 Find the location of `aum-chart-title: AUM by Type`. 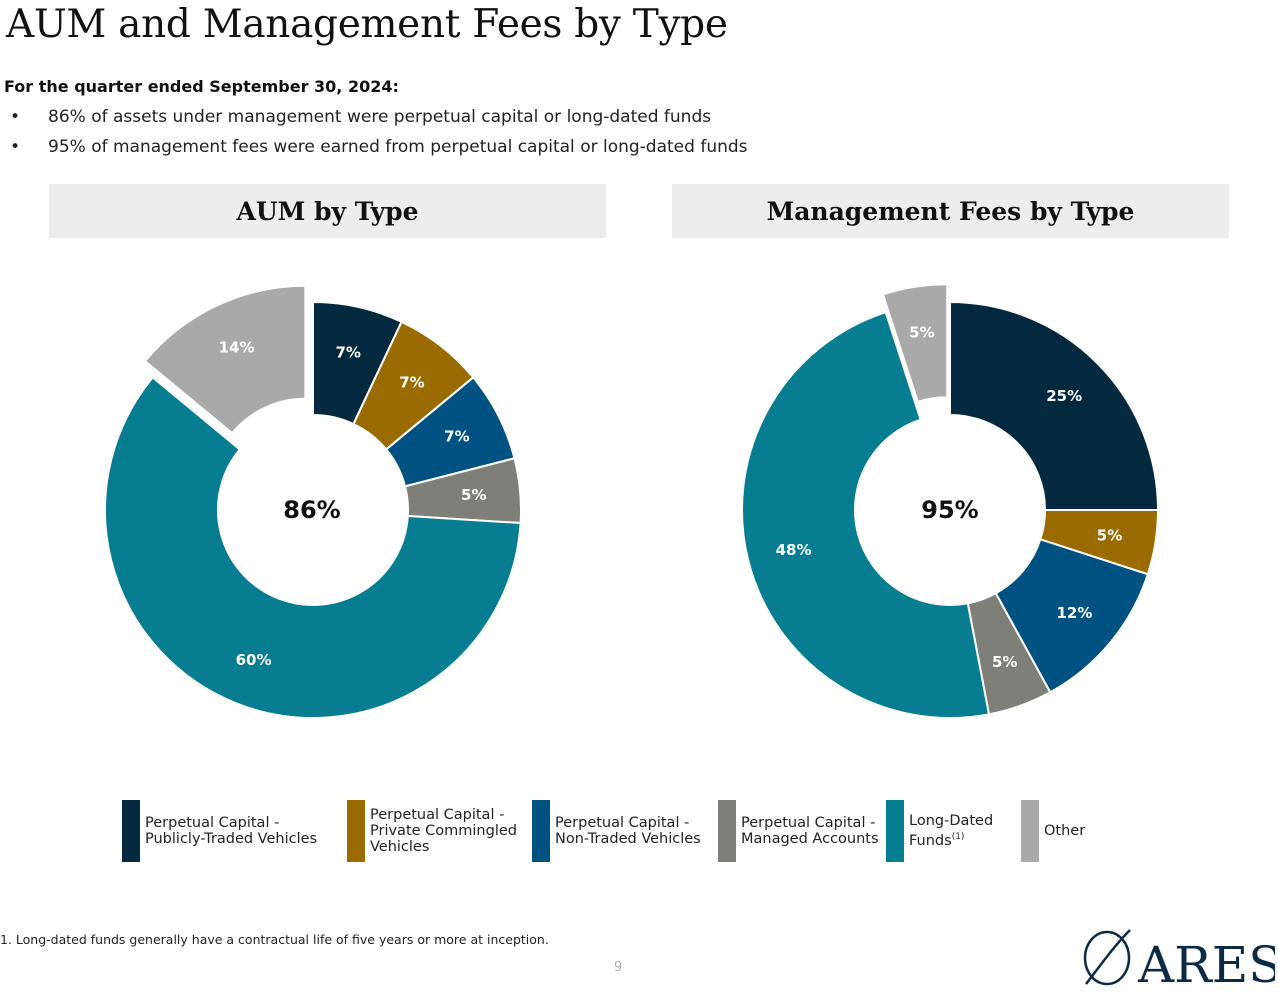

aum-chart-title: AUM by Type is located at coordinates (327, 211).